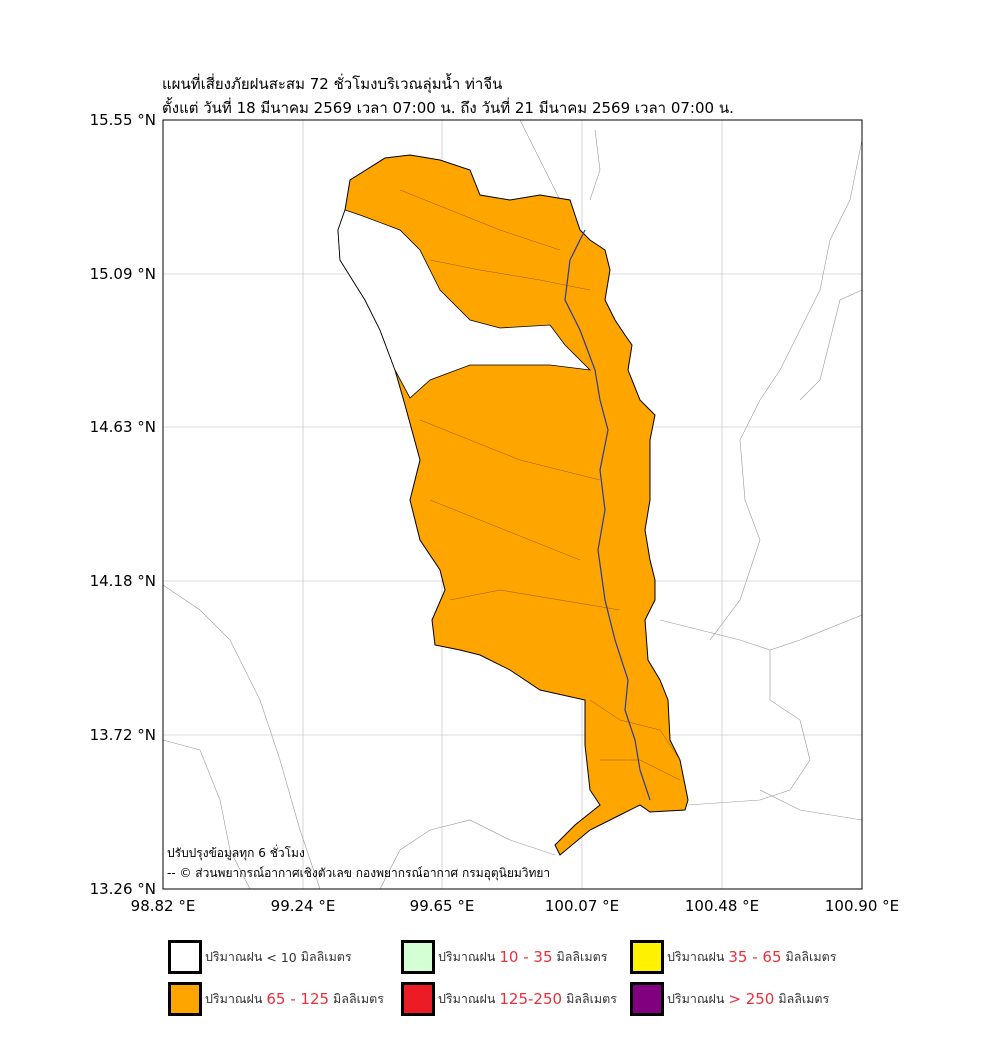 The height and width of the screenshot is (1050, 1000). I want to click on y-tick: 13.72 °N, so click(122, 735).